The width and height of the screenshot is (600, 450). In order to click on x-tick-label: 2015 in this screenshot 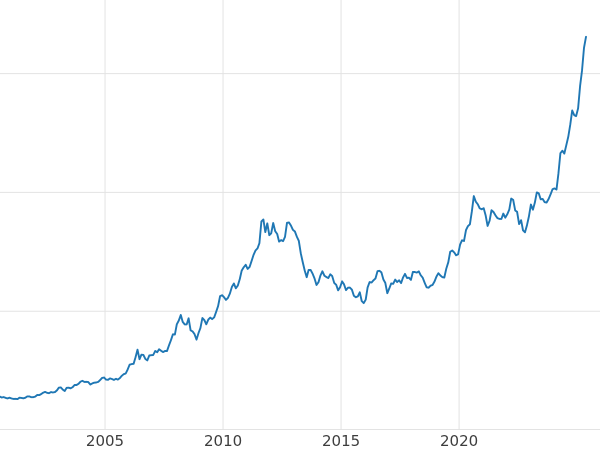, I will do `click(341, 441)`.